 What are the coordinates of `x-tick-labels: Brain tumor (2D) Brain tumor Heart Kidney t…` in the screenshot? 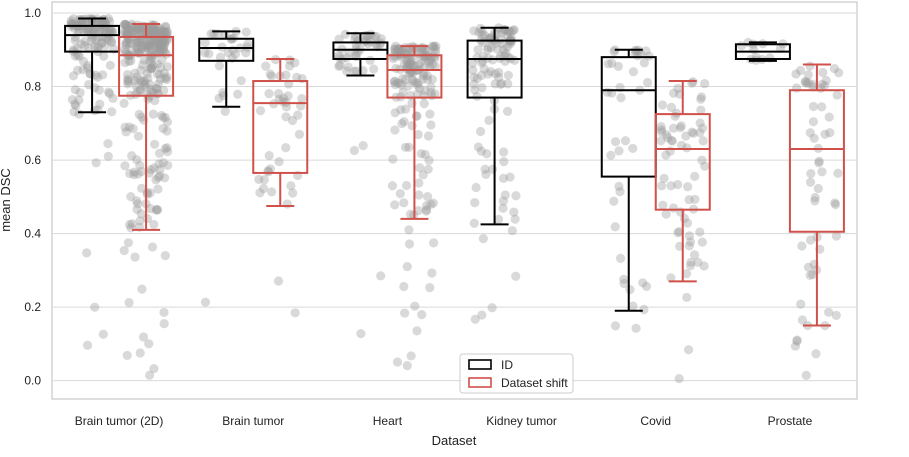 It's located at (444, 421).